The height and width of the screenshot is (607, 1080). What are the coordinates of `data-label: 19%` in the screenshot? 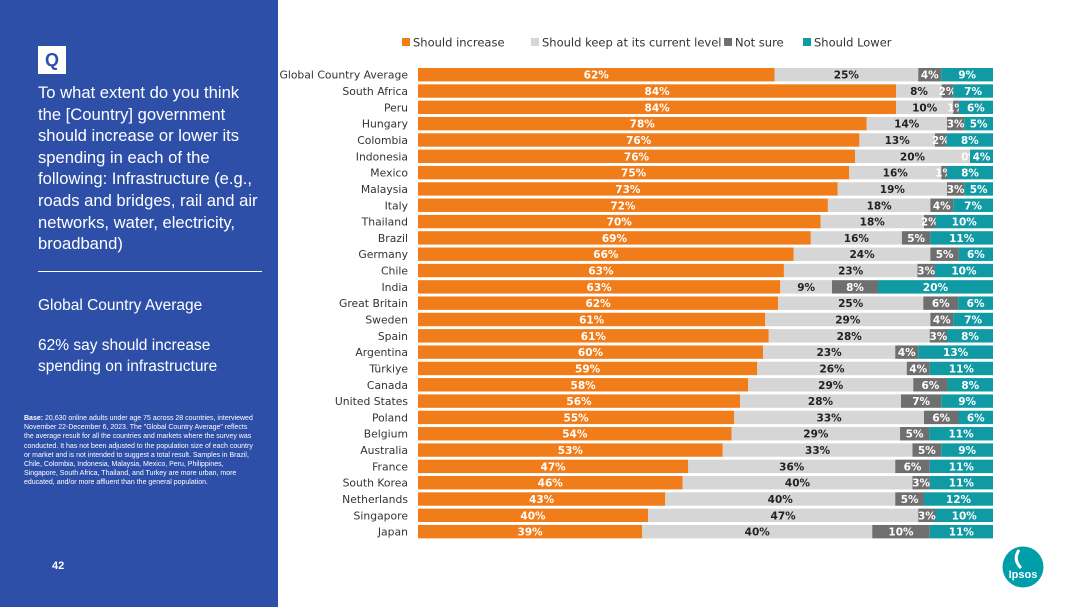 It's located at (893, 190).